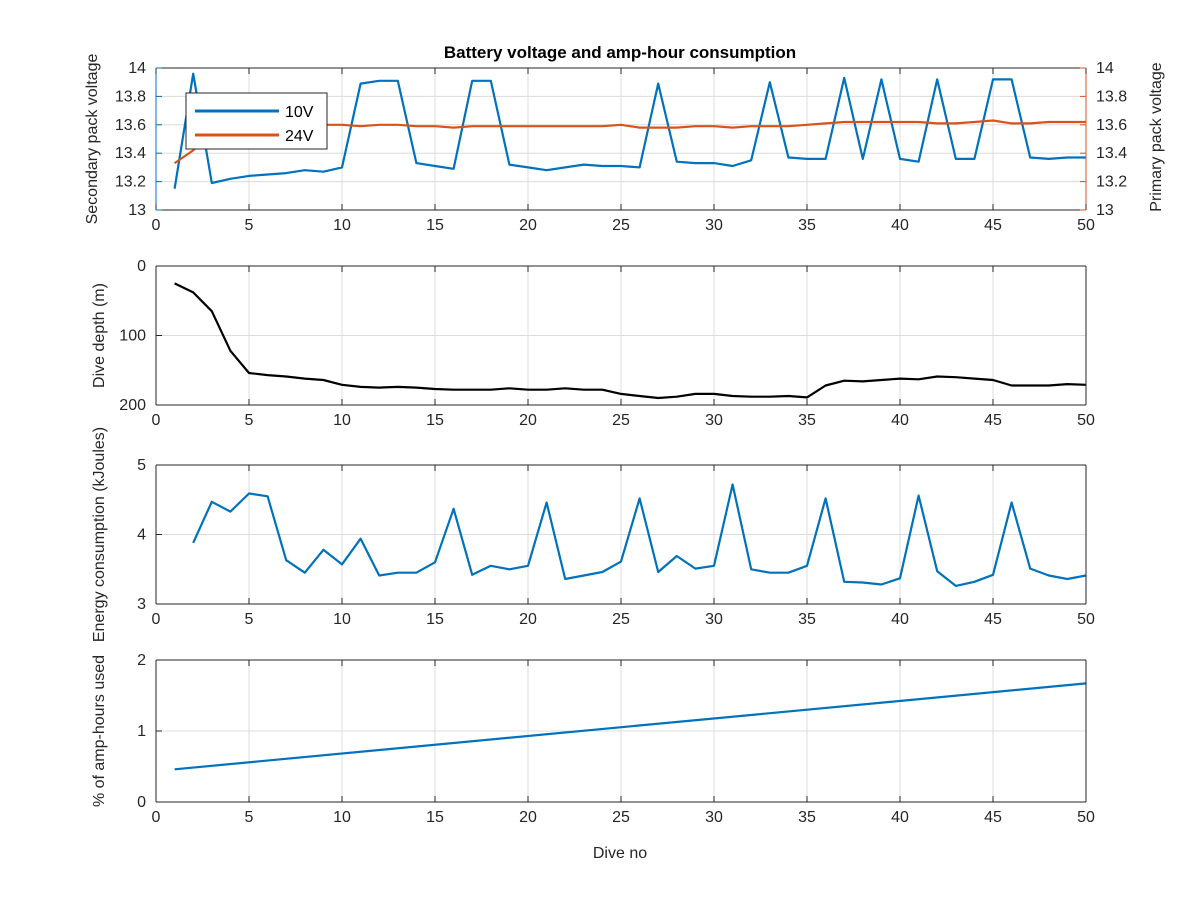 This screenshot has height=900, width=1200. I want to click on y-tick-label: 4, so click(141, 535).